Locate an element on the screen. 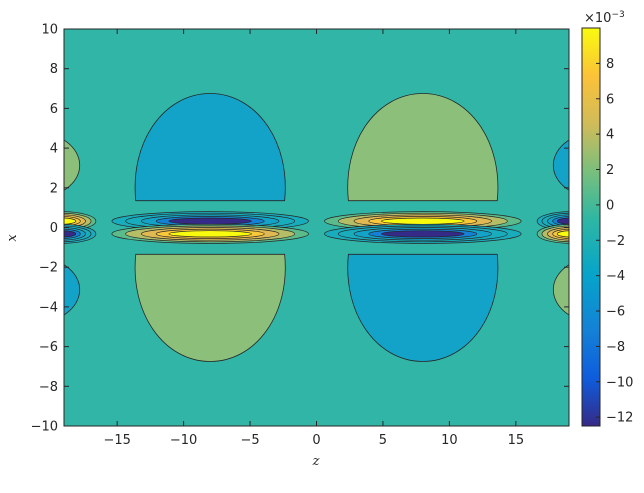 The height and width of the screenshot is (493, 644). colorbar-tick-label: −10 is located at coordinates (619, 382).